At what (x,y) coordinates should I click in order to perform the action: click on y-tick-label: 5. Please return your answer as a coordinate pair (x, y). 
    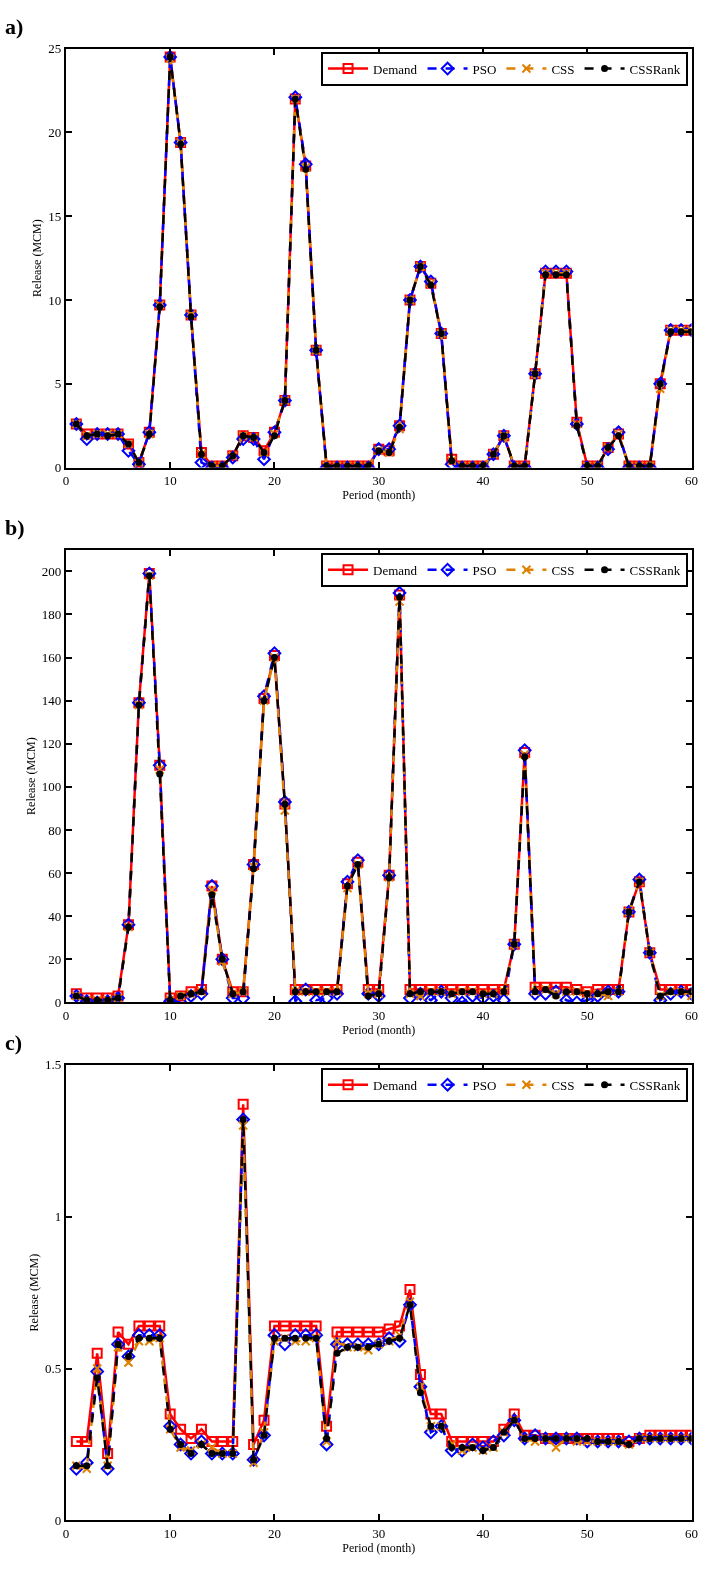
    Looking at the image, I should click on (58, 384).